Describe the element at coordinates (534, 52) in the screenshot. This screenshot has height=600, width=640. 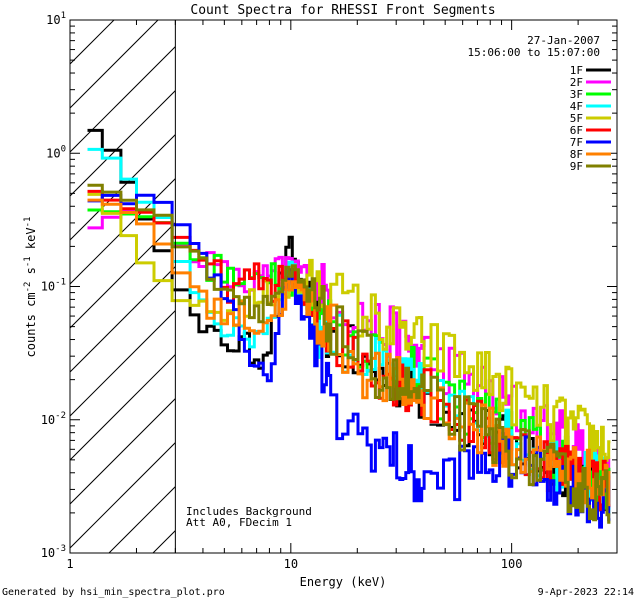
I see `time-range-label: 15:06:00 to 15:07:00` at that location.